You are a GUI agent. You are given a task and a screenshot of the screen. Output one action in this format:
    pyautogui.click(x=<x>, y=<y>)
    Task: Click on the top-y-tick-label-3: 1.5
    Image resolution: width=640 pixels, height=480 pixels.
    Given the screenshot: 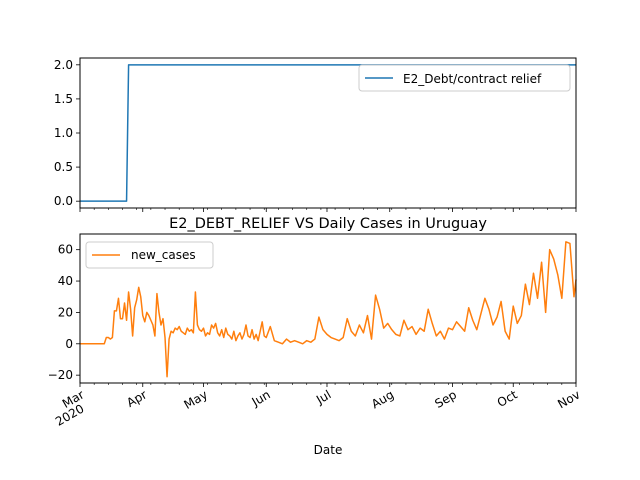 What is the action you would take?
    pyautogui.click(x=63, y=99)
    